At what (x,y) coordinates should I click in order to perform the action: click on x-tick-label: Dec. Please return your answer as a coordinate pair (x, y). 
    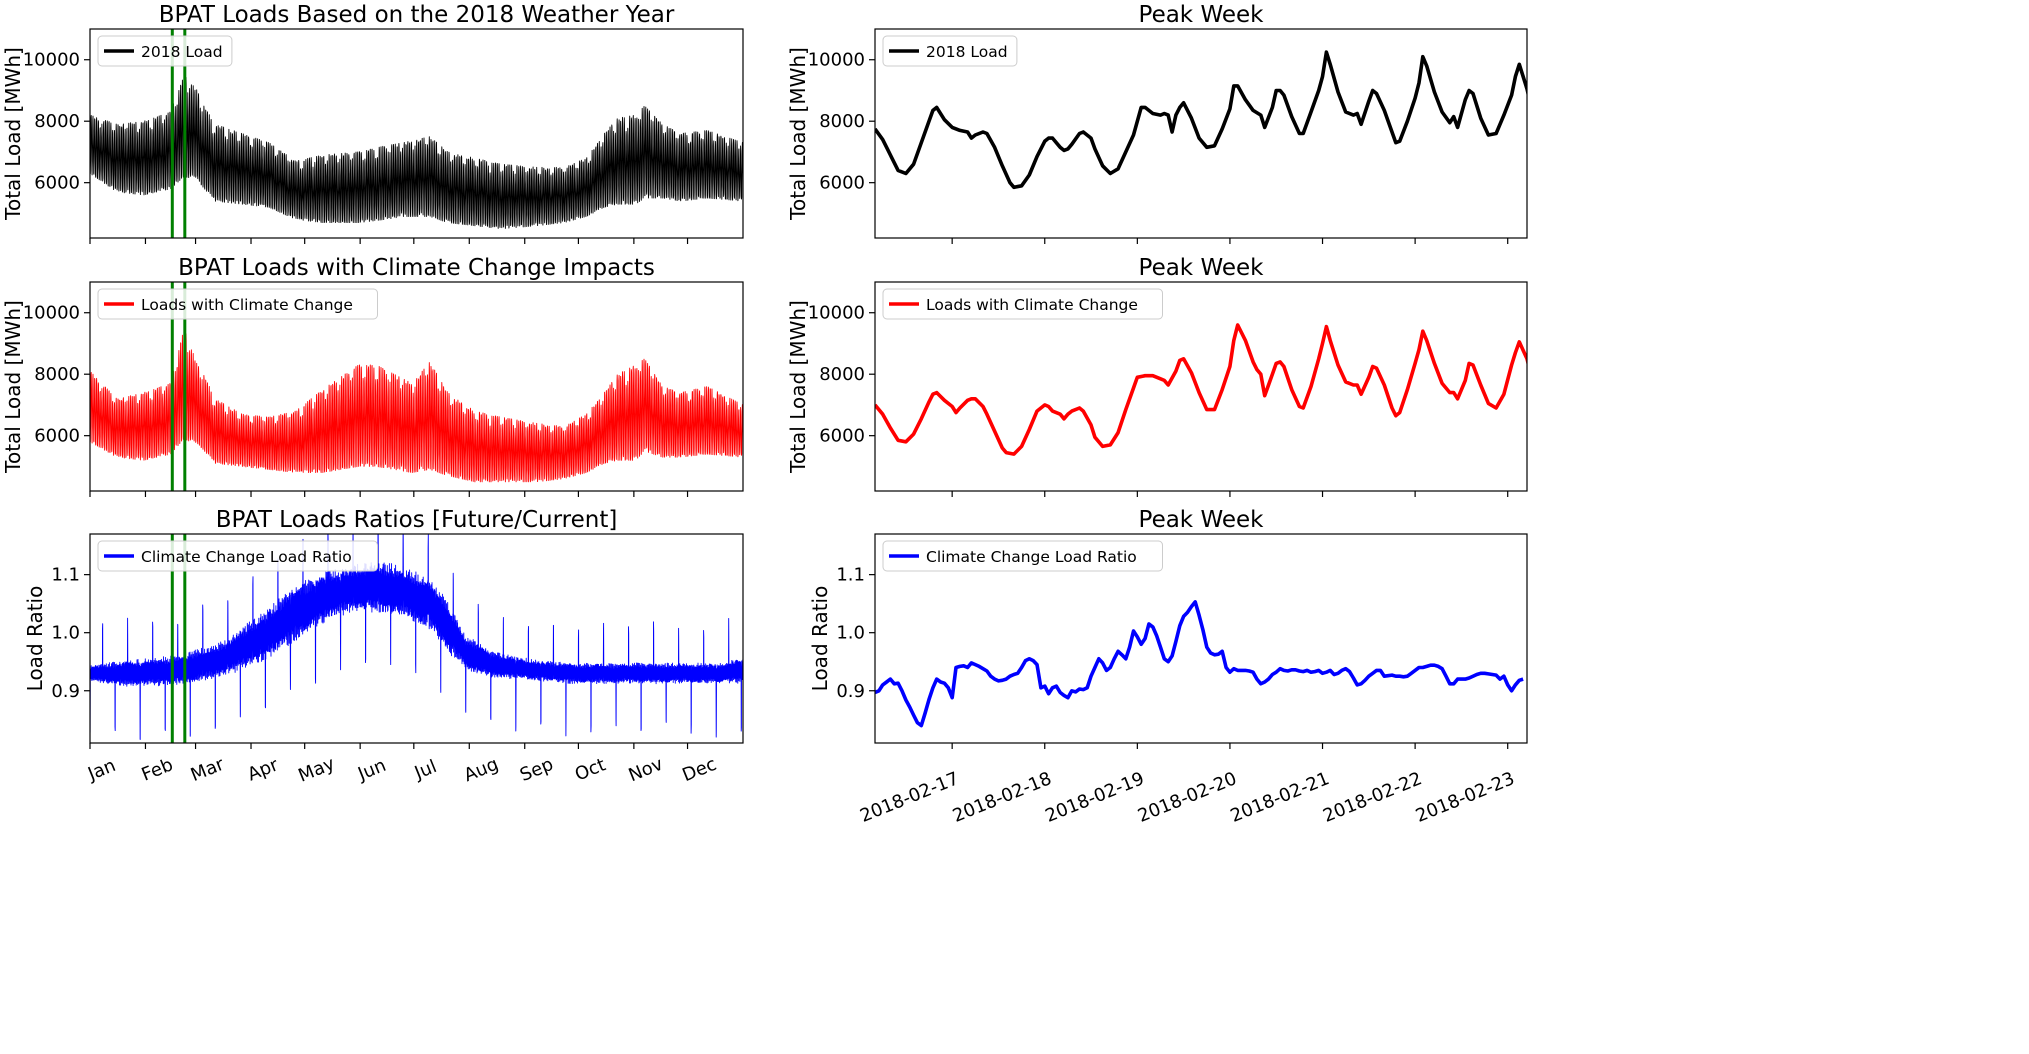
    Looking at the image, I should click on (699, 770).